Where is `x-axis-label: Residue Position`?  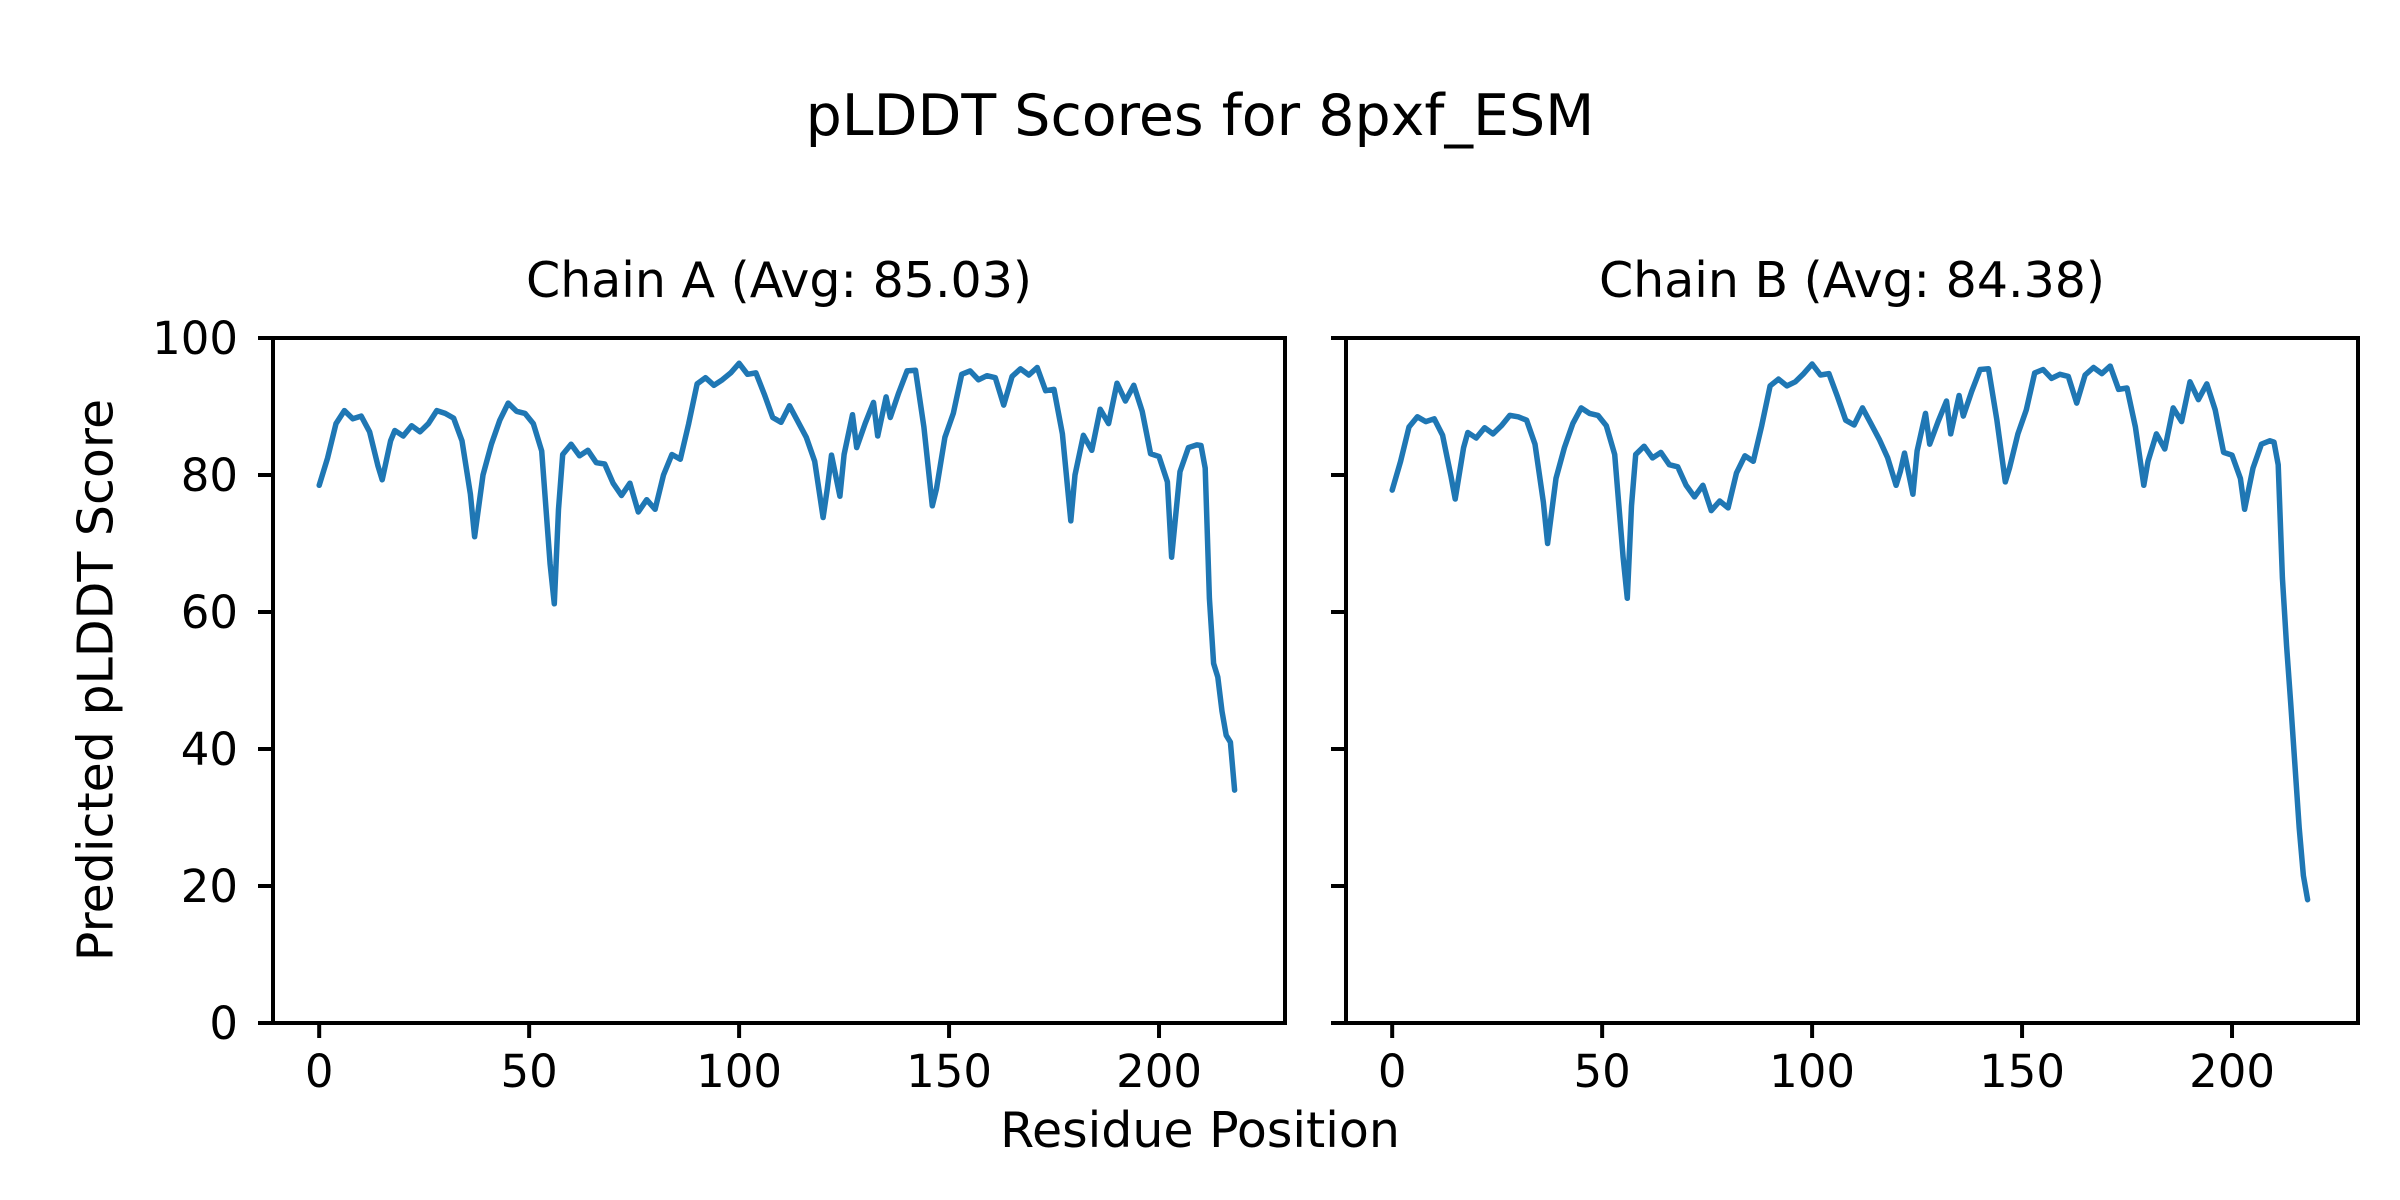
x-axis-label: Residue Position is located at coordinates (1200, 1130).